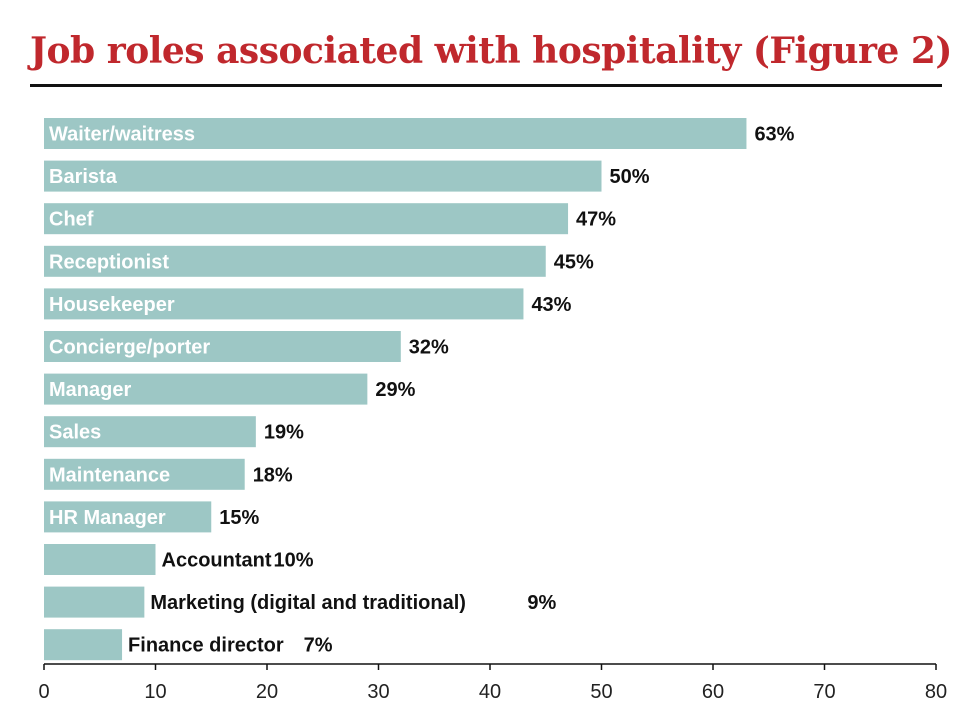  I want to click on value-label: 9%, so click(541, 603).